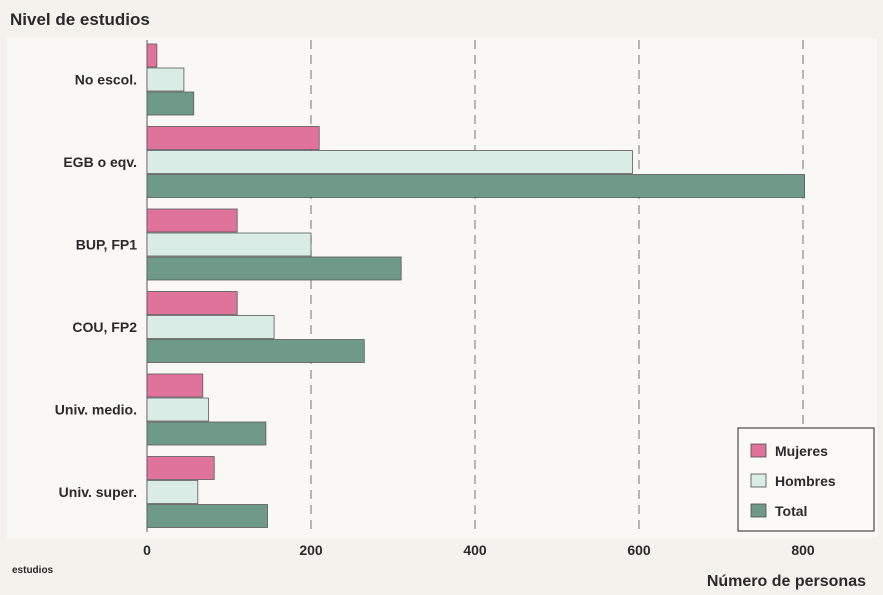  What do you see at coordinates (791, 511) in the screenshot?
I see `legend-label-total: Total` at bounding box center [791, 511].